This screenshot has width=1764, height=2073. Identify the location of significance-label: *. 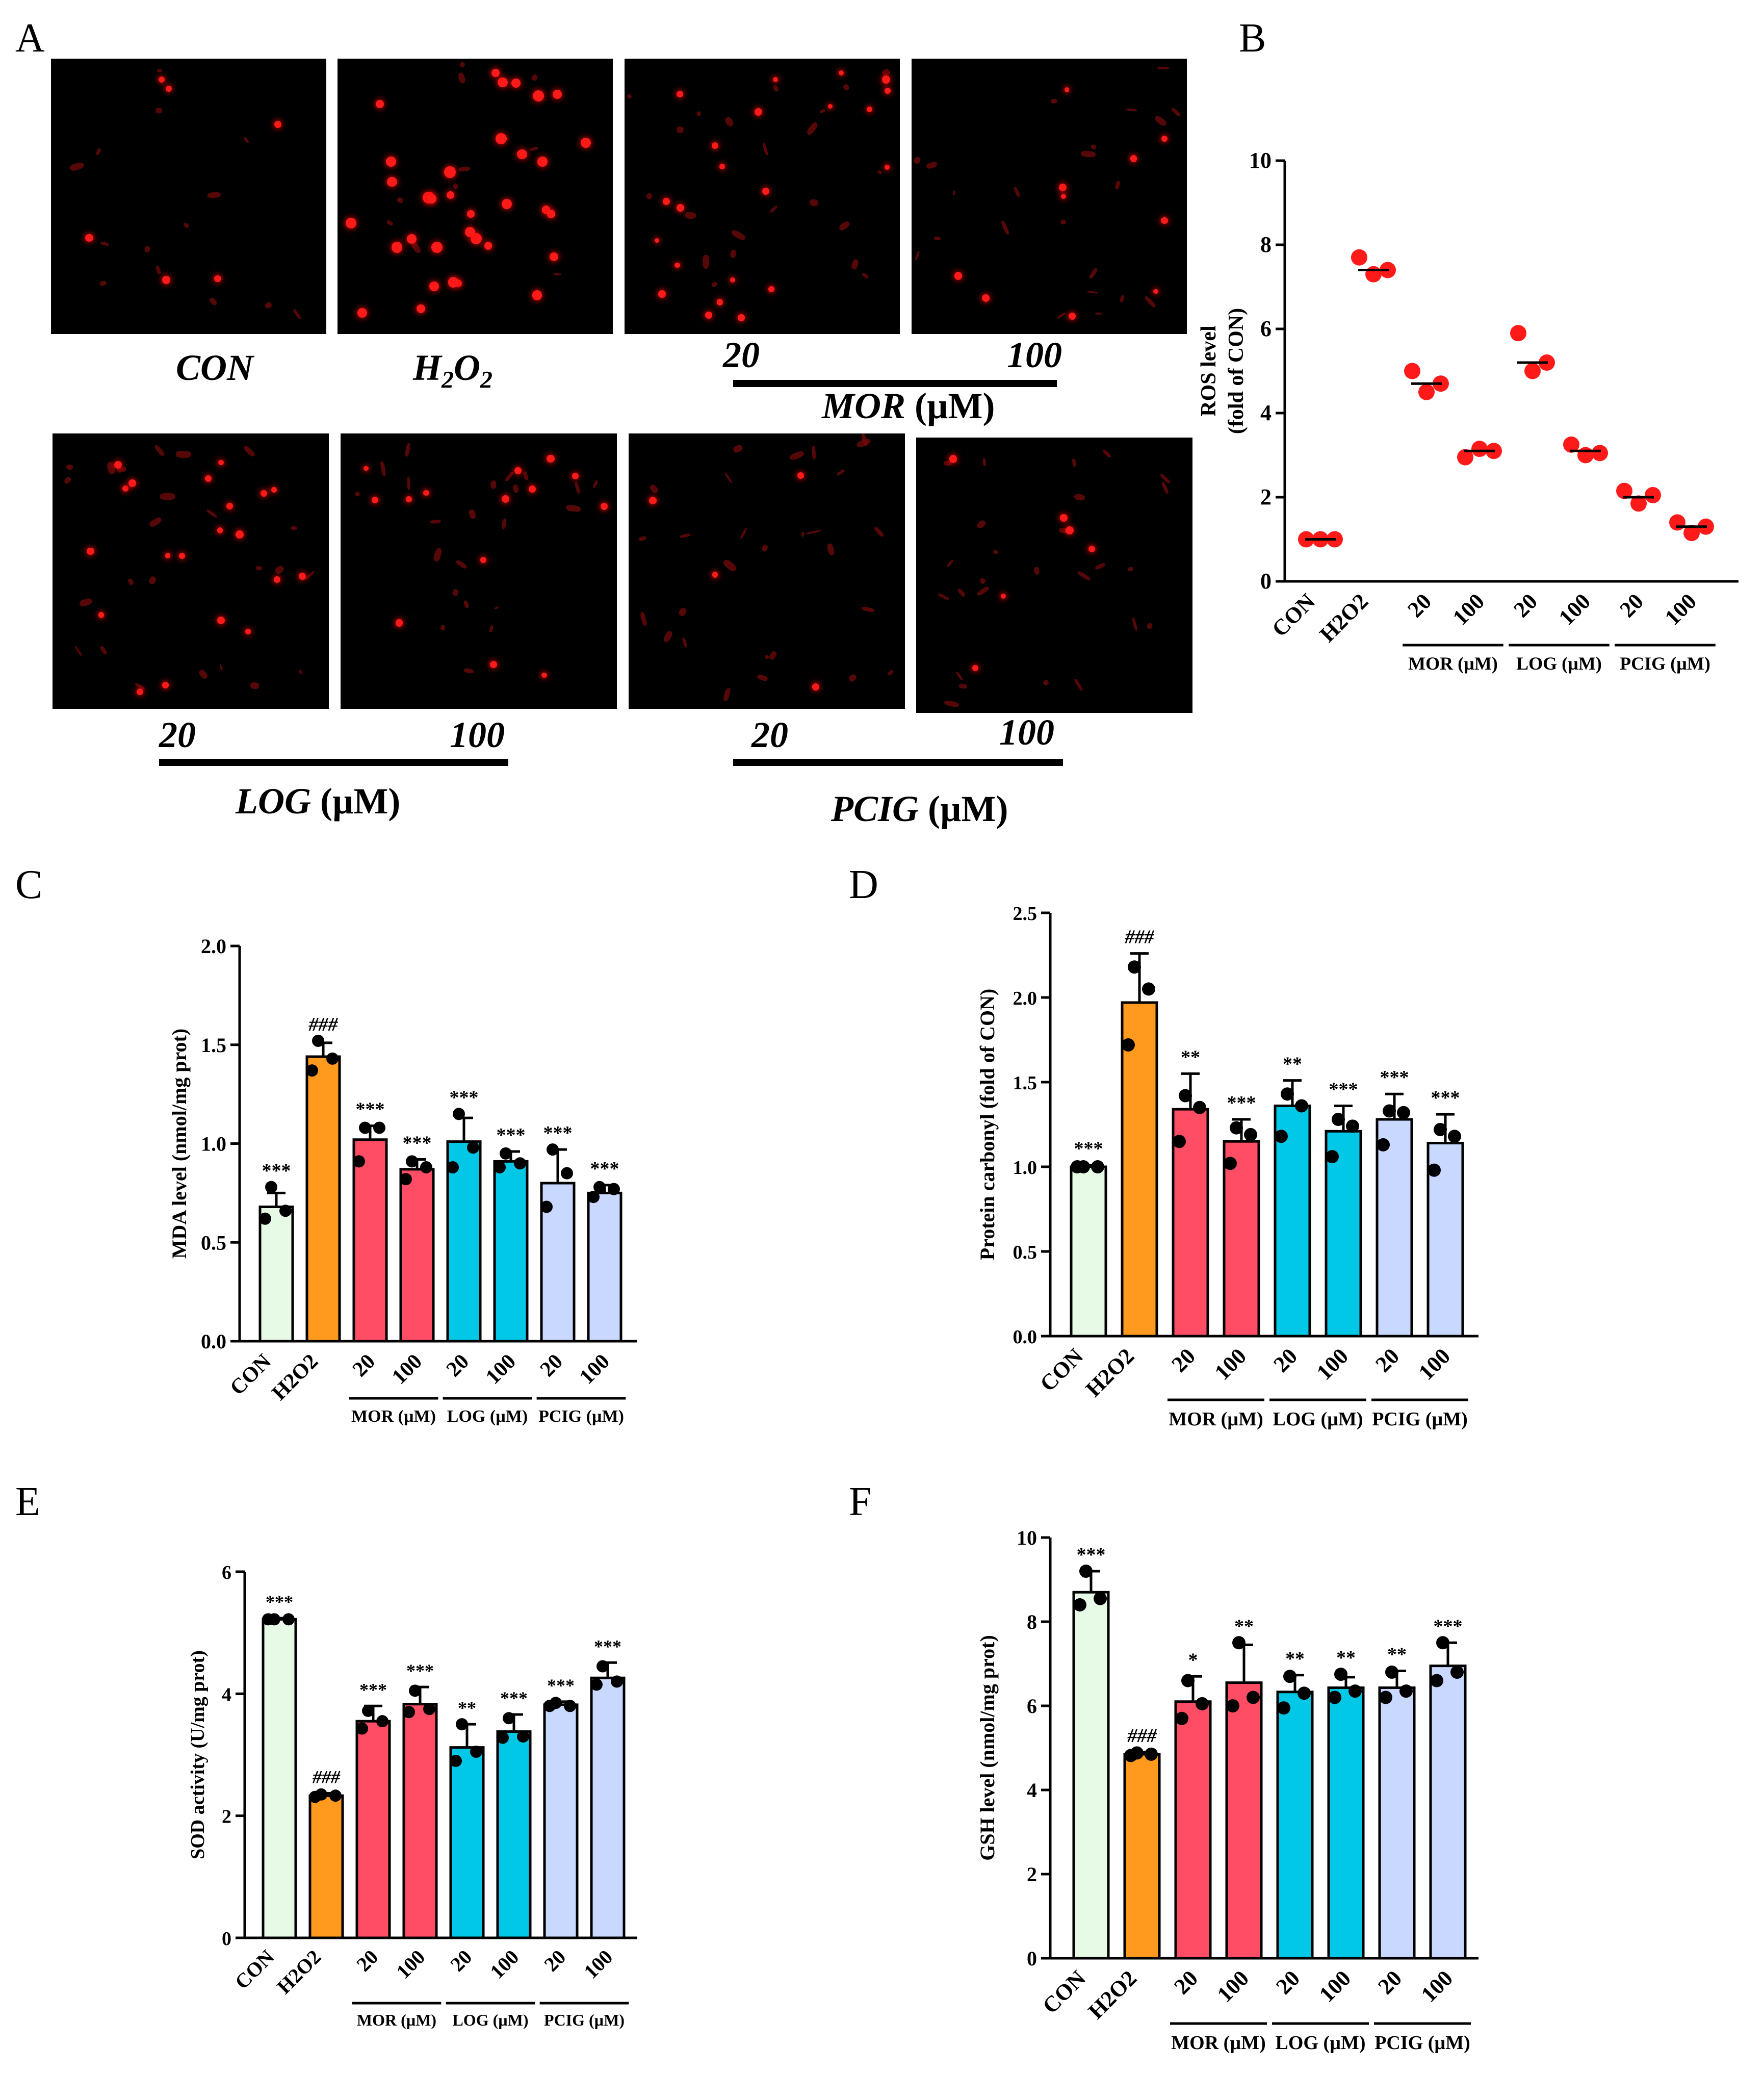
(1193, 1660).